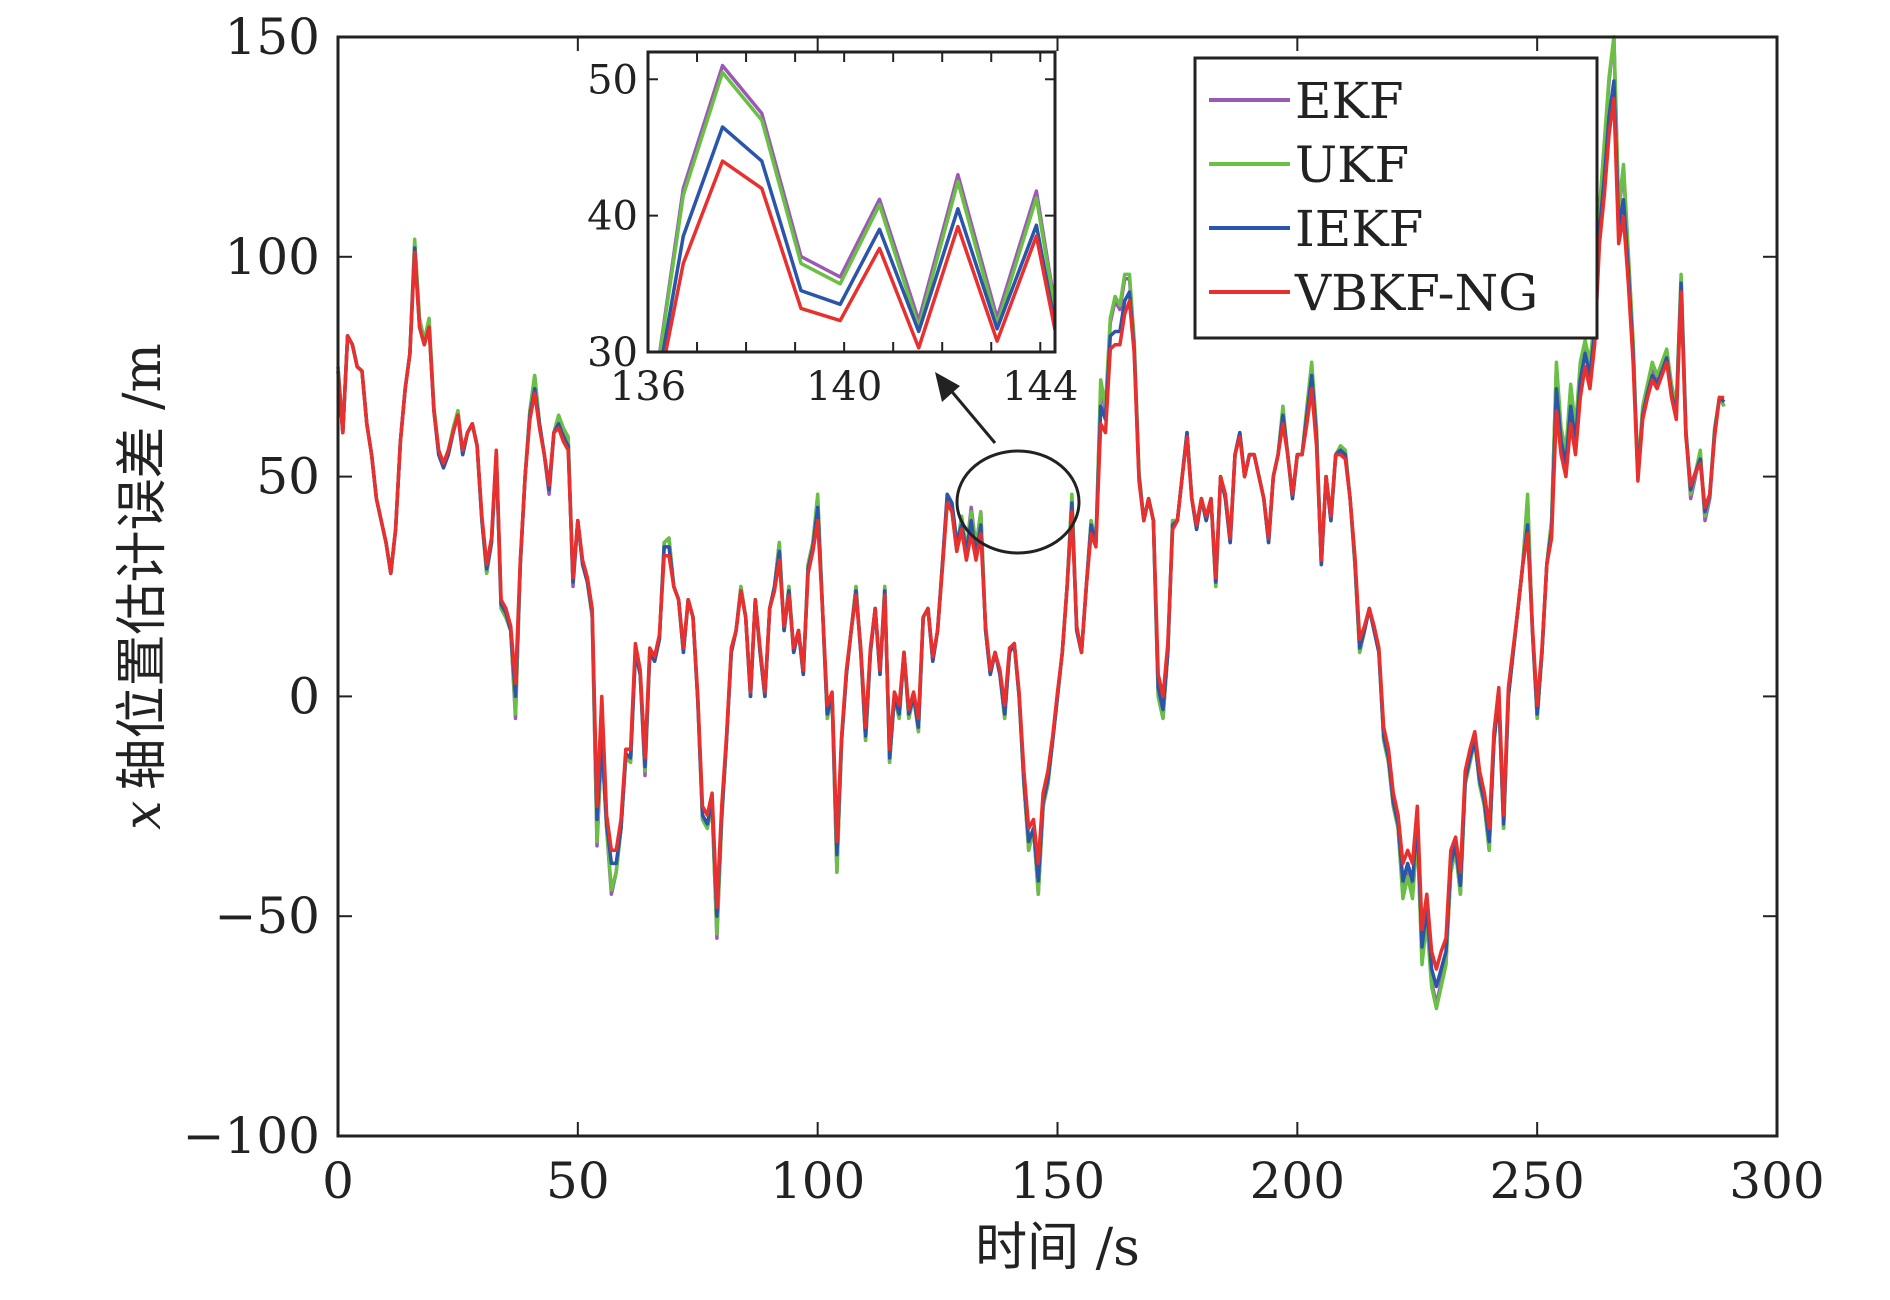 This screenshot has width=1890, height=1300. I want to click on zoom-arrow, so click(966, 408).